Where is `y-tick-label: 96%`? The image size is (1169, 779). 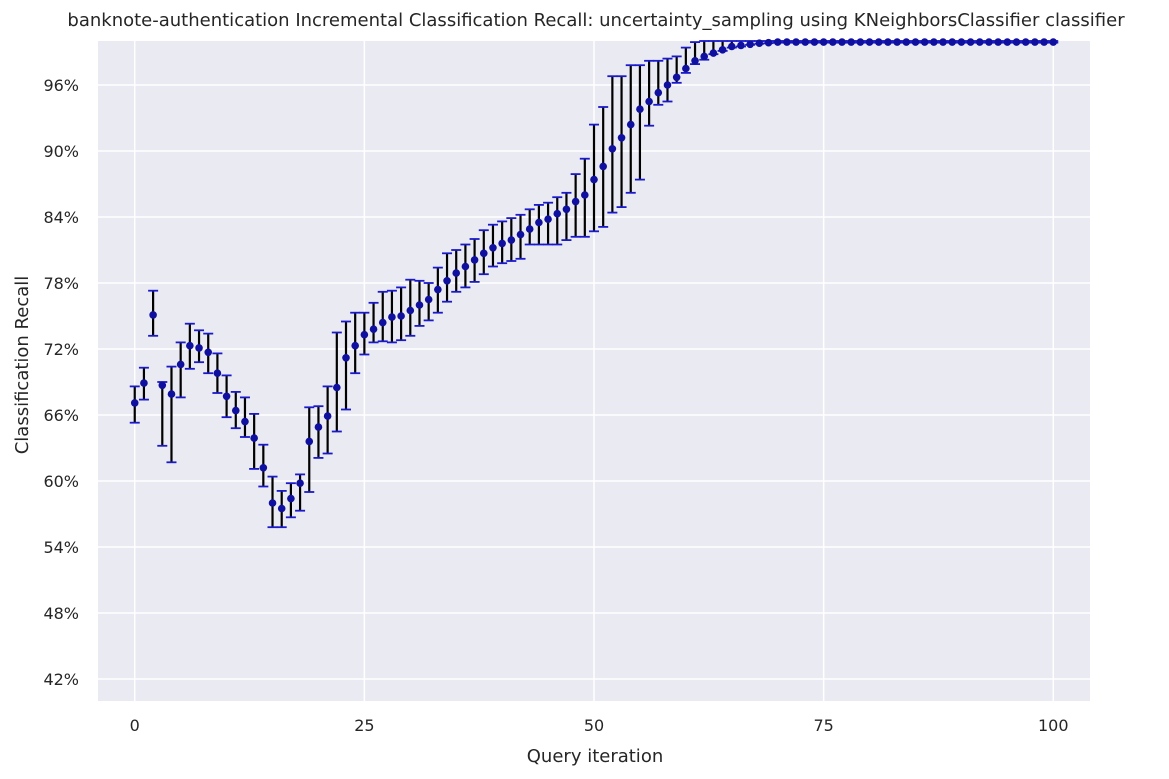
y-tick-label: 96% is located at coordinates (61, 85).